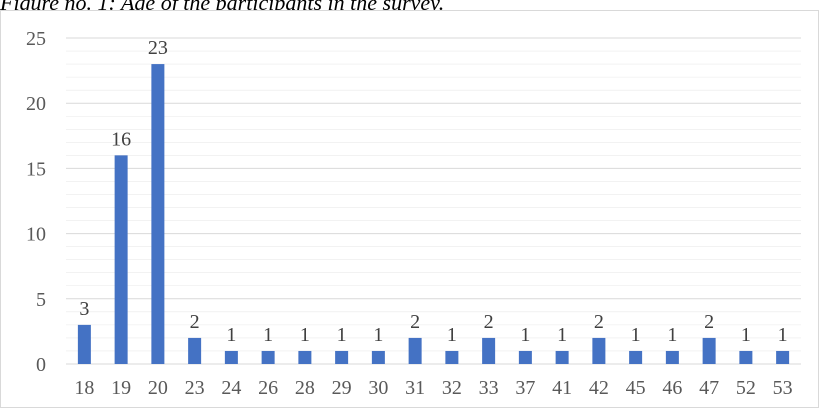  I want to click on data-label-20: 23, so click(158, 48).